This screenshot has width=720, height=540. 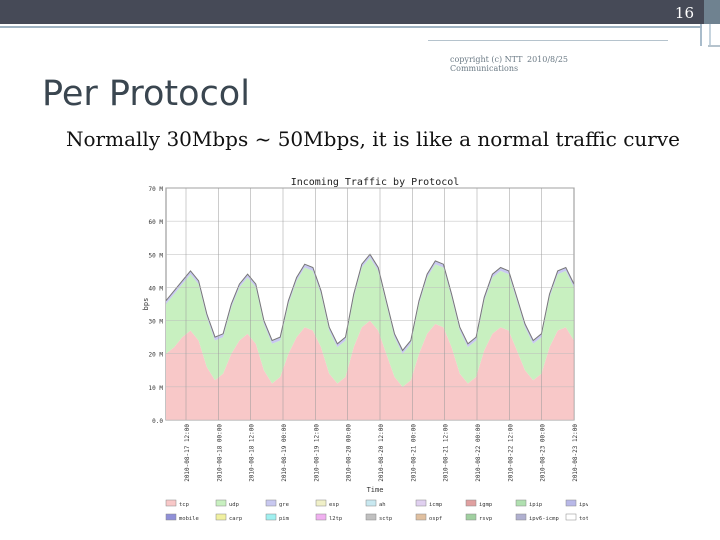 What do you see at coordinates (375, 182) in the screenshot?
I see `chart-title: Incoming Traffic by Protocol` at bounding box center [375, 182].